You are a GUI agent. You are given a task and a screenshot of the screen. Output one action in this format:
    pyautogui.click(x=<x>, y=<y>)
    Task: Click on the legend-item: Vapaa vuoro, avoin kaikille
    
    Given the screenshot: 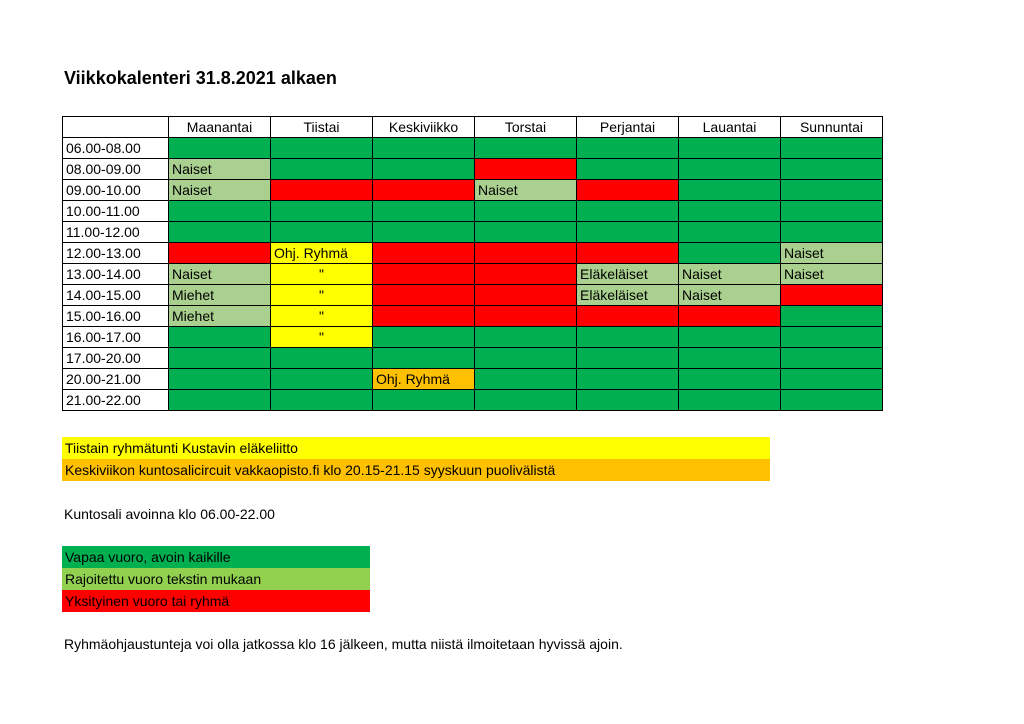 What is the action you would take?
    pyautogui.click(x=216, y=557)
    